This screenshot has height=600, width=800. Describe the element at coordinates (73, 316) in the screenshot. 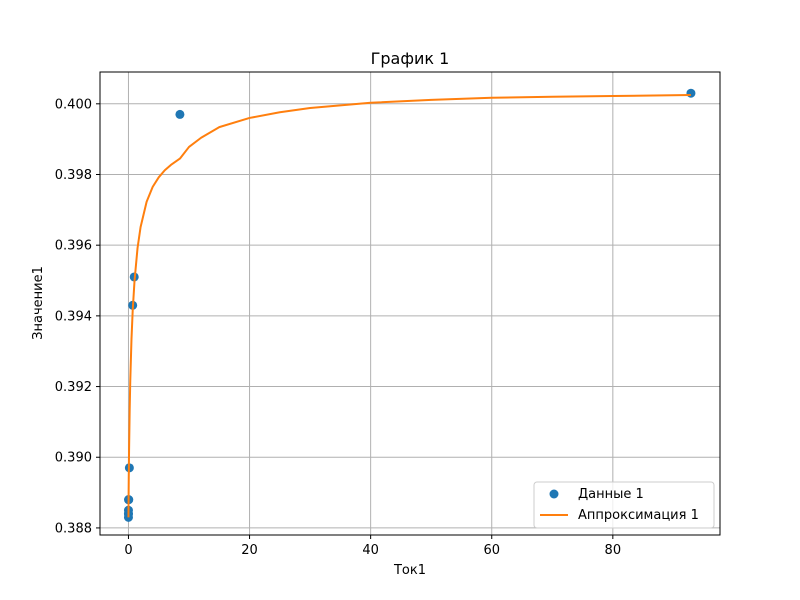

I see `y-tick-label: 0.394` at that location.